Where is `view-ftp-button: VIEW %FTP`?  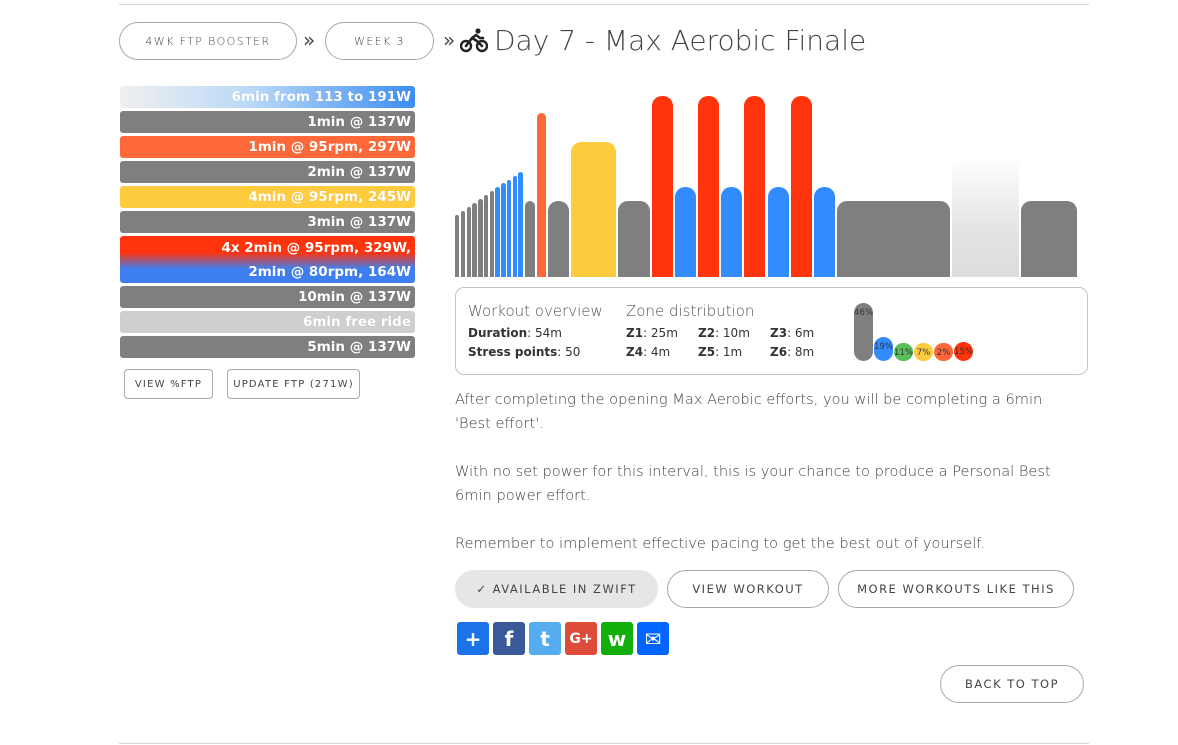
view-ftp-button: VIEW %FTP is located at coordinates (168, 384).